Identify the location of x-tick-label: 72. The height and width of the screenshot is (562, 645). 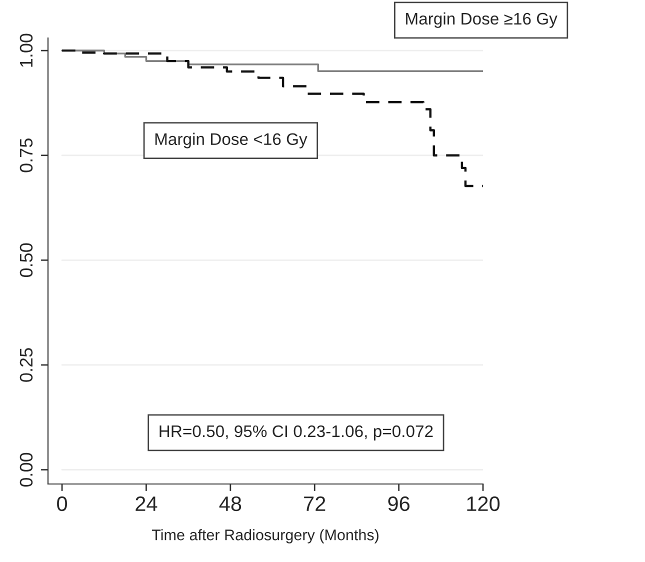
(315, 503).